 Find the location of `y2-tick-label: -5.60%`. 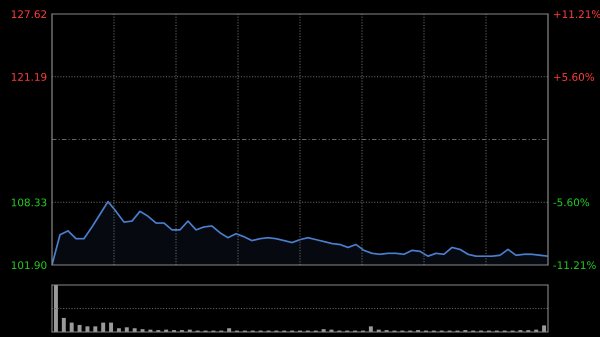

y2-tick-label: -5.60% is located at coordinates (571, 202).